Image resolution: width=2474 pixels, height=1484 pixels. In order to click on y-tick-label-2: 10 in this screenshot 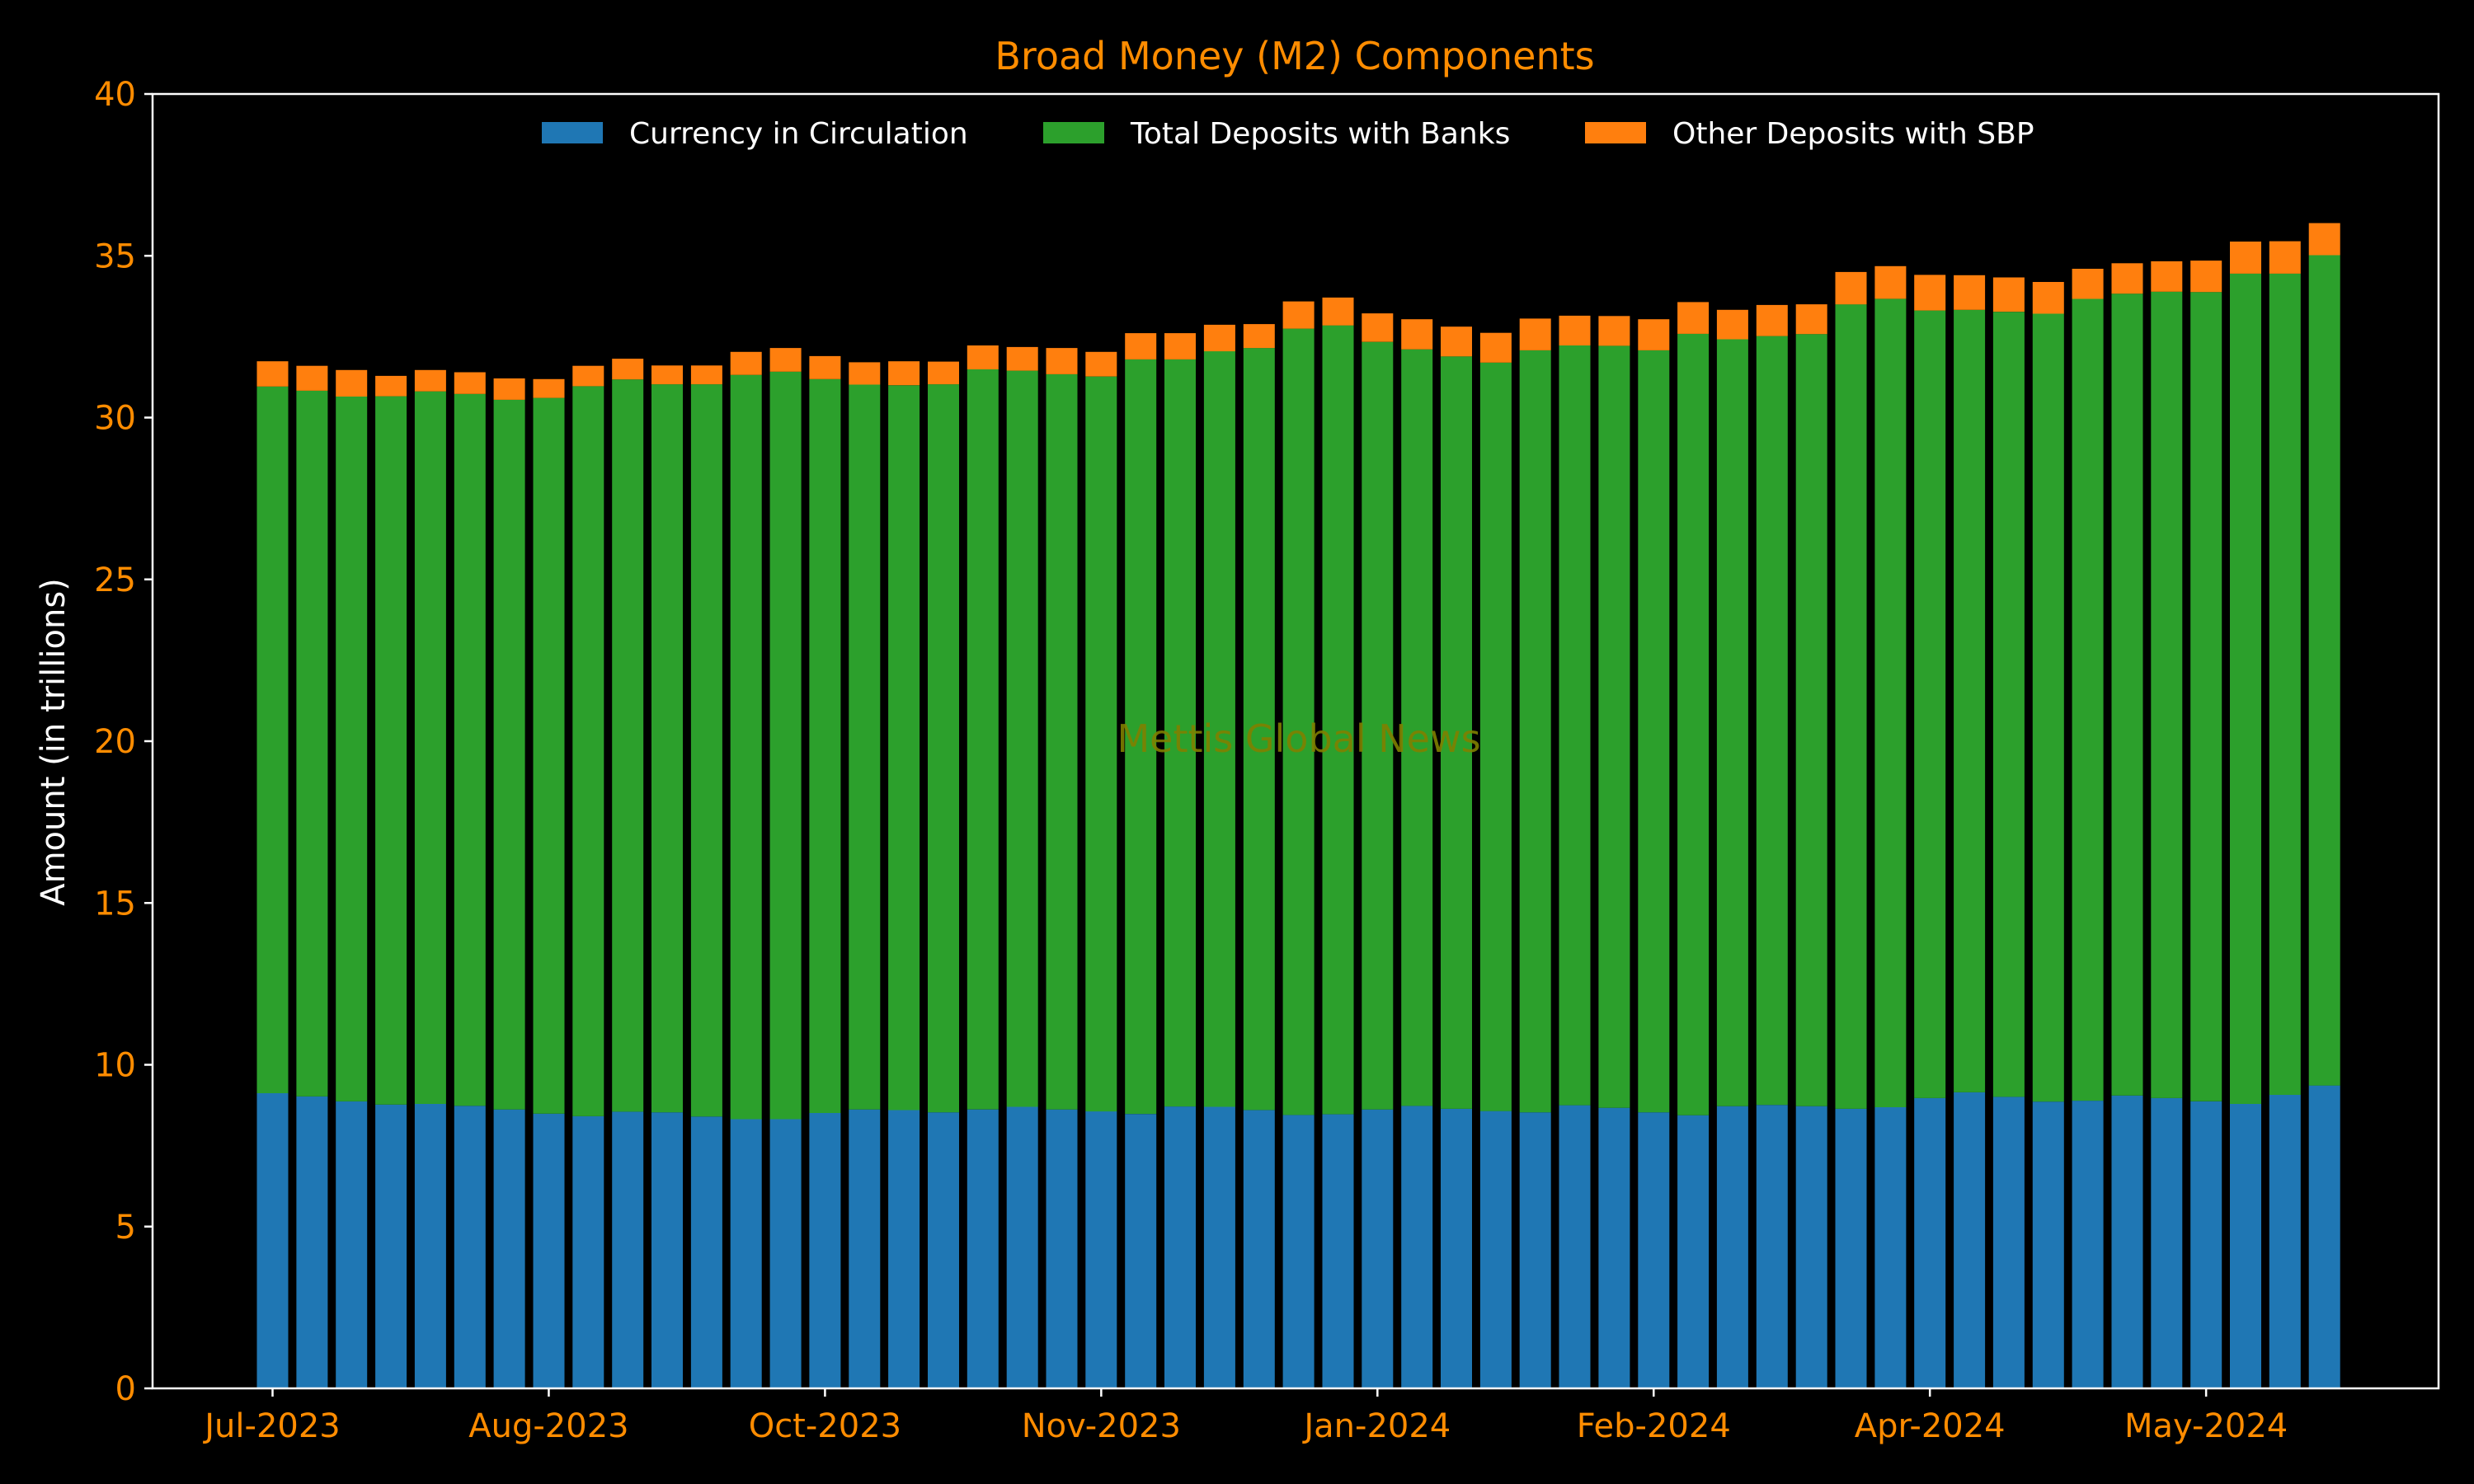, I will do `click(115, 1066)`.